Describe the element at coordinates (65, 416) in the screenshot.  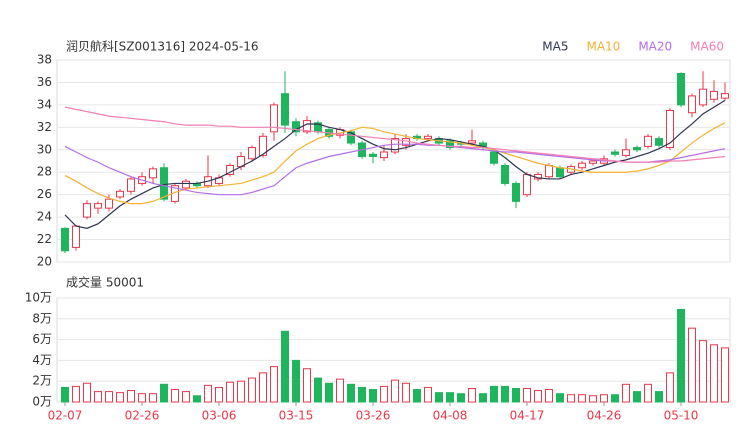
I see `x-tick-label: 02-07` at that location.